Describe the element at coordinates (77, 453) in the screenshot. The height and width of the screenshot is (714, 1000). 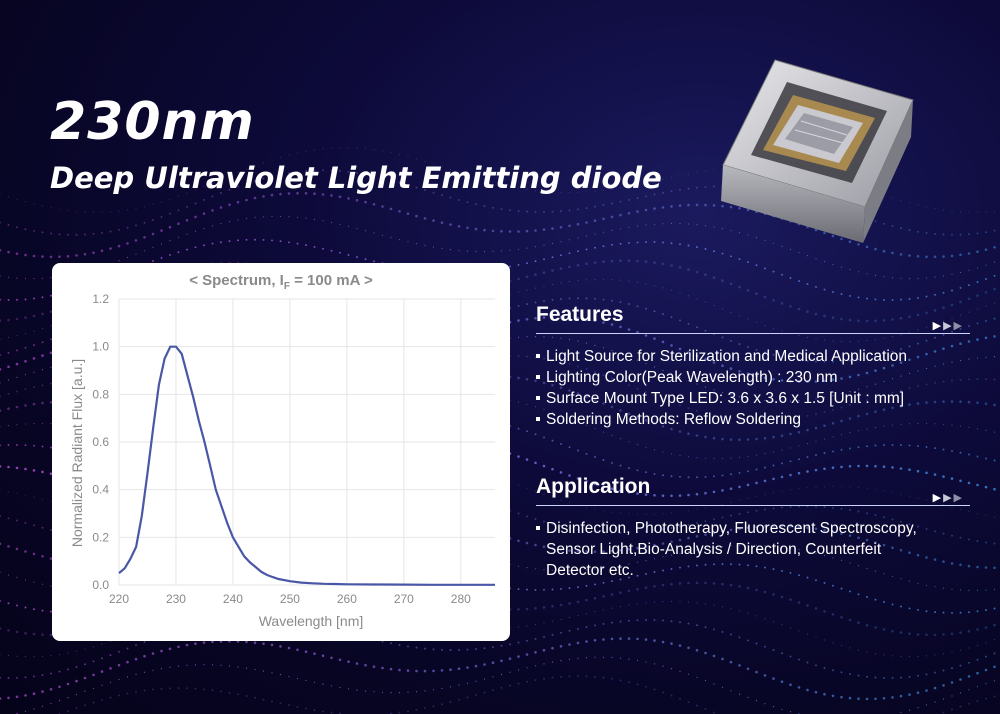
I see `chart-ylabel: Normalized Radiant Flux [a.u.]` at that location.